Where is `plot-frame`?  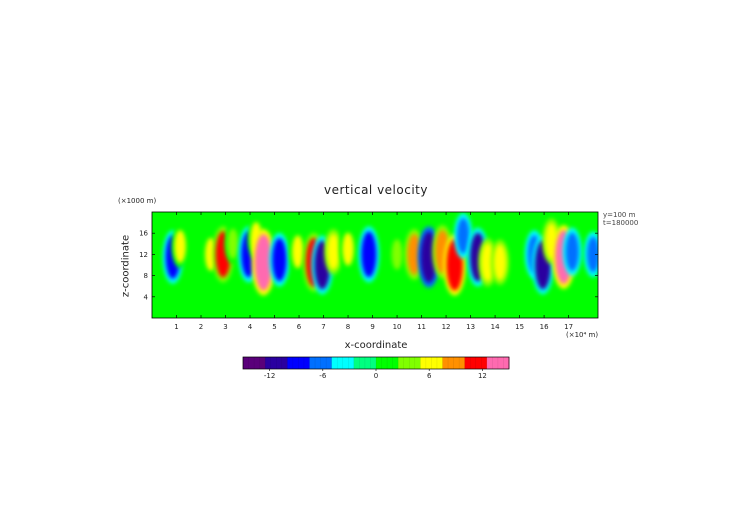
plot-frame is located at coordinates (375, 265).